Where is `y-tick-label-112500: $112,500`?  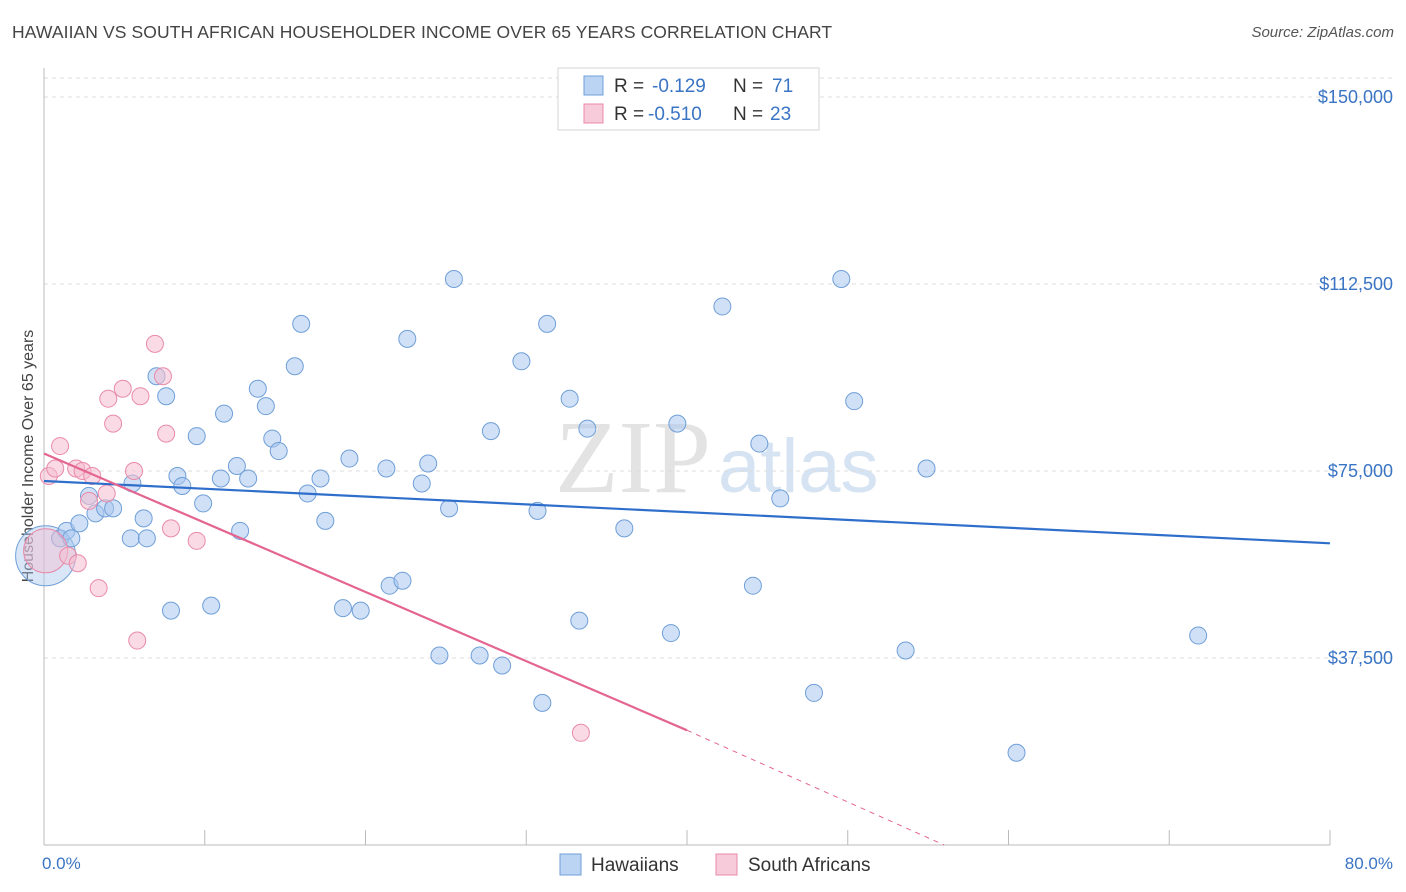 y-tick-label-112500: $112,500 is located at coordinates (1356, 284).